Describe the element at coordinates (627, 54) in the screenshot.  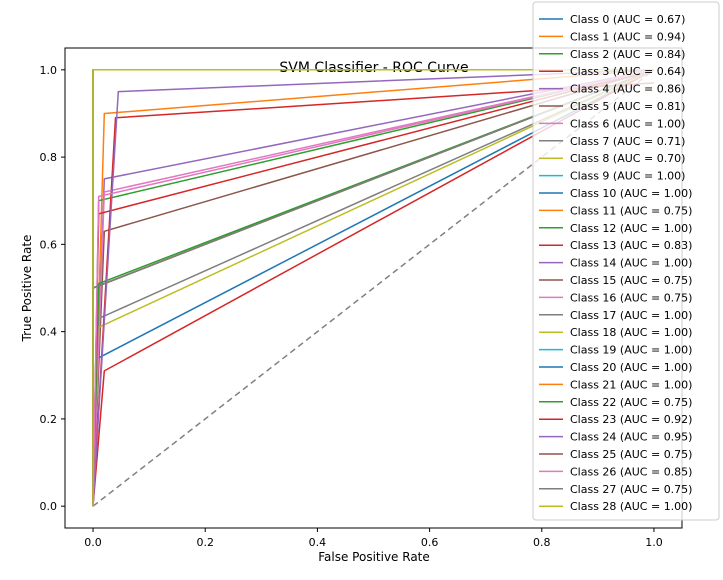
I see `legend-label-class-2: Class 2 (AUC = 0.84)` at that location.